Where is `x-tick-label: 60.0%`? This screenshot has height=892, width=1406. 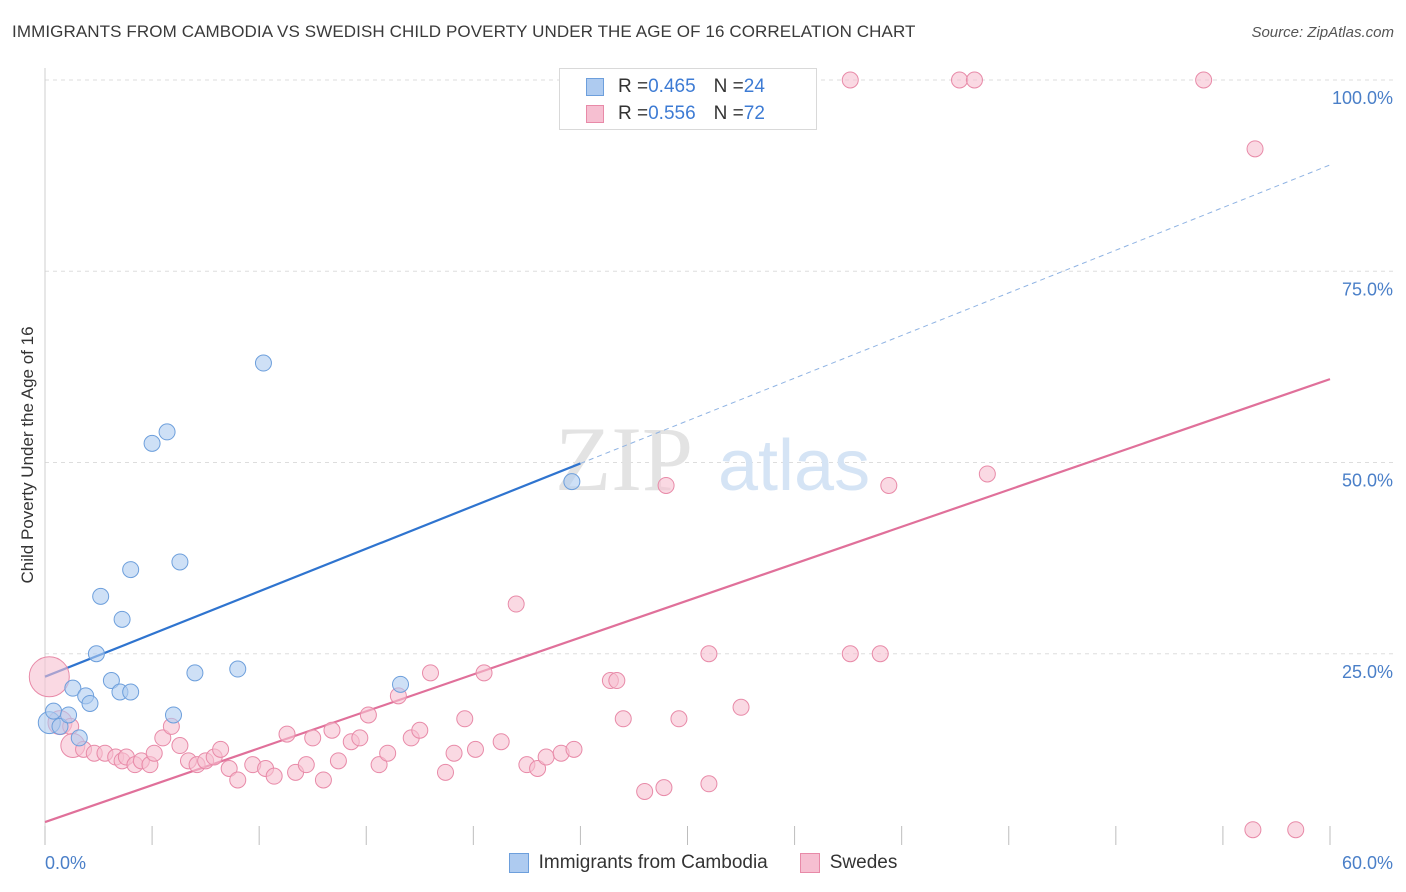
x-tick-label: 60.0% is located at coordinates (1367, 863).